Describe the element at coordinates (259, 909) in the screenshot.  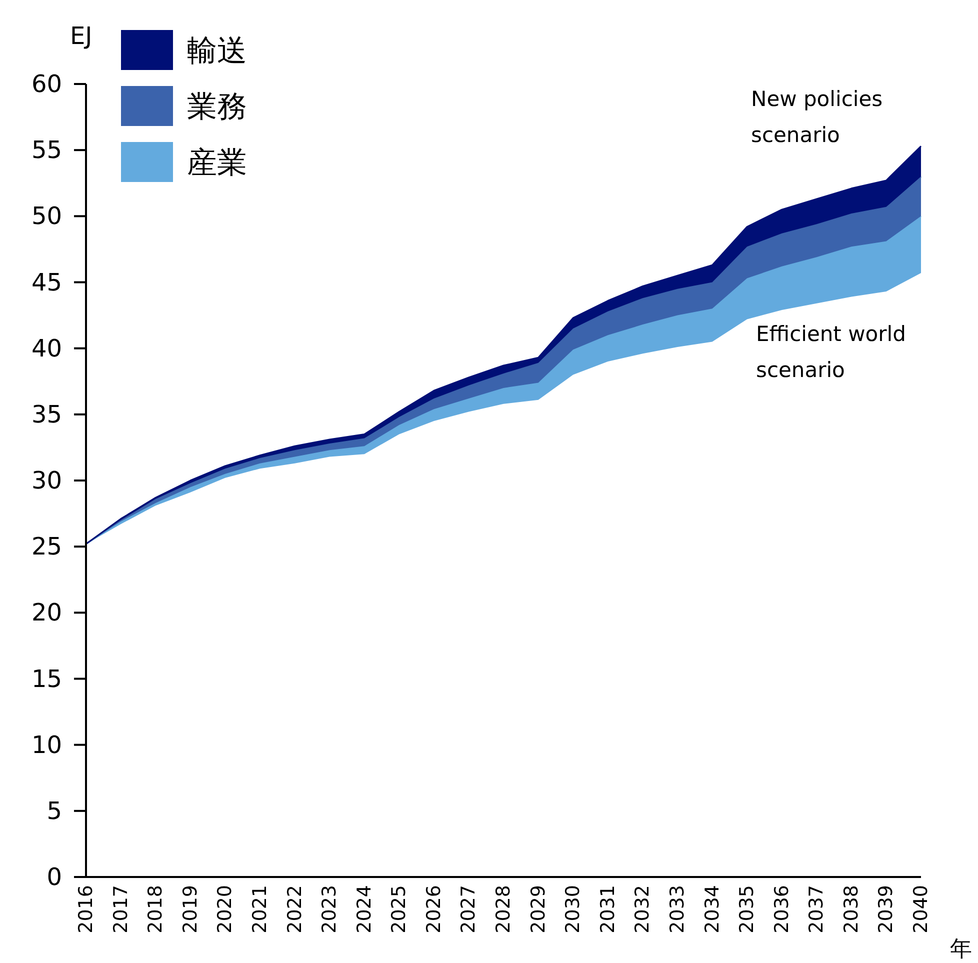
I see `x-tick-label: 2021` at that location.